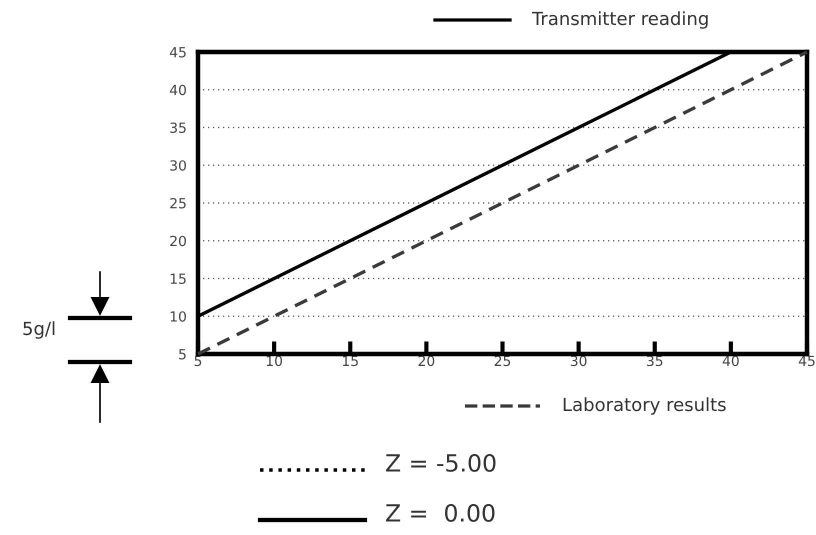 Image resolution: width=816 pixels, height=535 pixels. What do you see at coordinates (806, 361) in the screenshot?
I see `x-tick-label: 45` at bounding box center [806, 361].